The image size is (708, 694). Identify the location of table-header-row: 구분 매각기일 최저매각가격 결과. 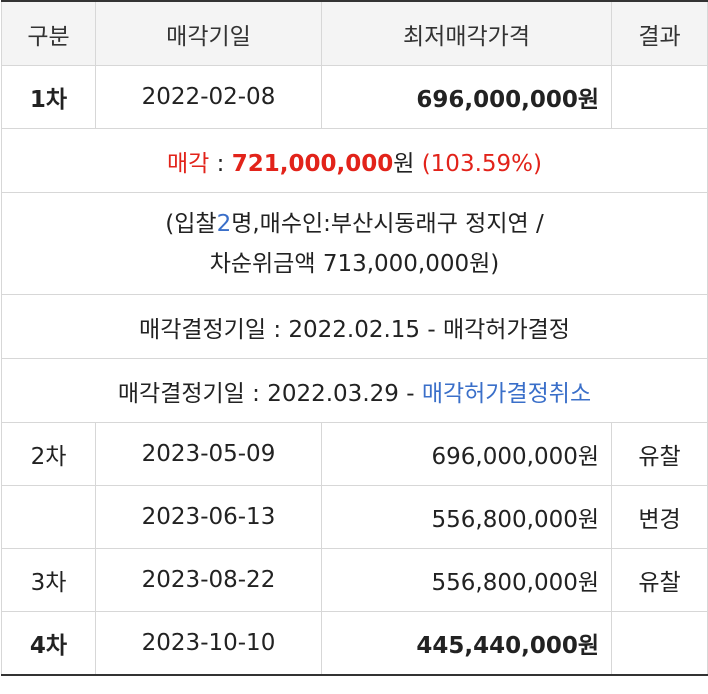
(354, 33).